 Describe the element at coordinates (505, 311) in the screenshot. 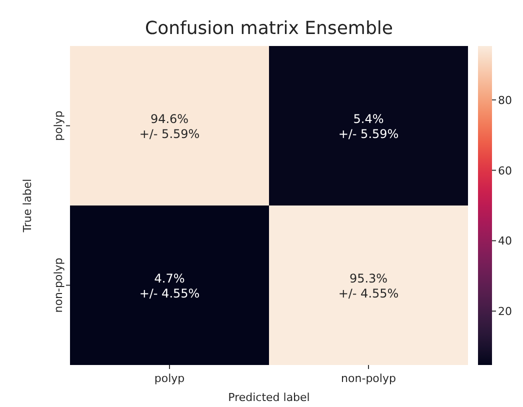

I see `color-bar-label: 20` at that location.